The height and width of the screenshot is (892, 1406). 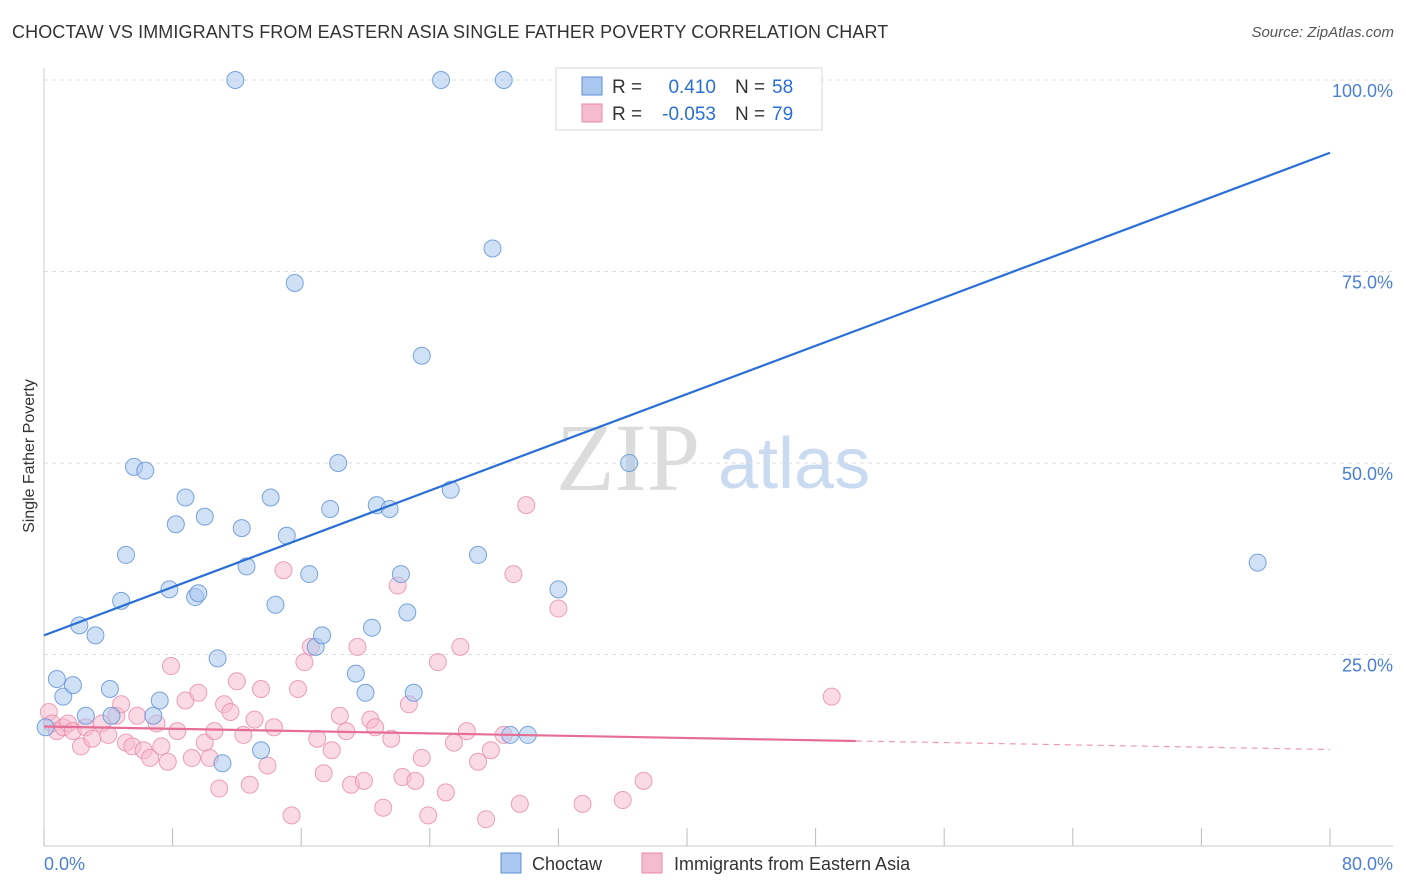 What do you see at coordinates (567, 864) in the screenshot?
I see `legend-label-choctaw: Choctaw` at bounding box center [567, 864].